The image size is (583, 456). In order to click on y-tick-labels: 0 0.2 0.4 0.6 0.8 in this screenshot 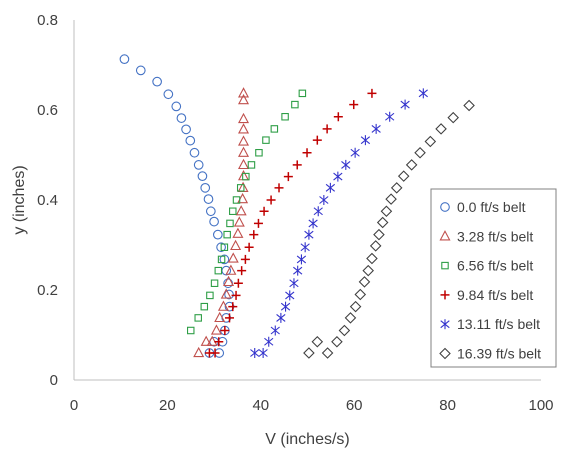, I will do `click(47, 200)`.